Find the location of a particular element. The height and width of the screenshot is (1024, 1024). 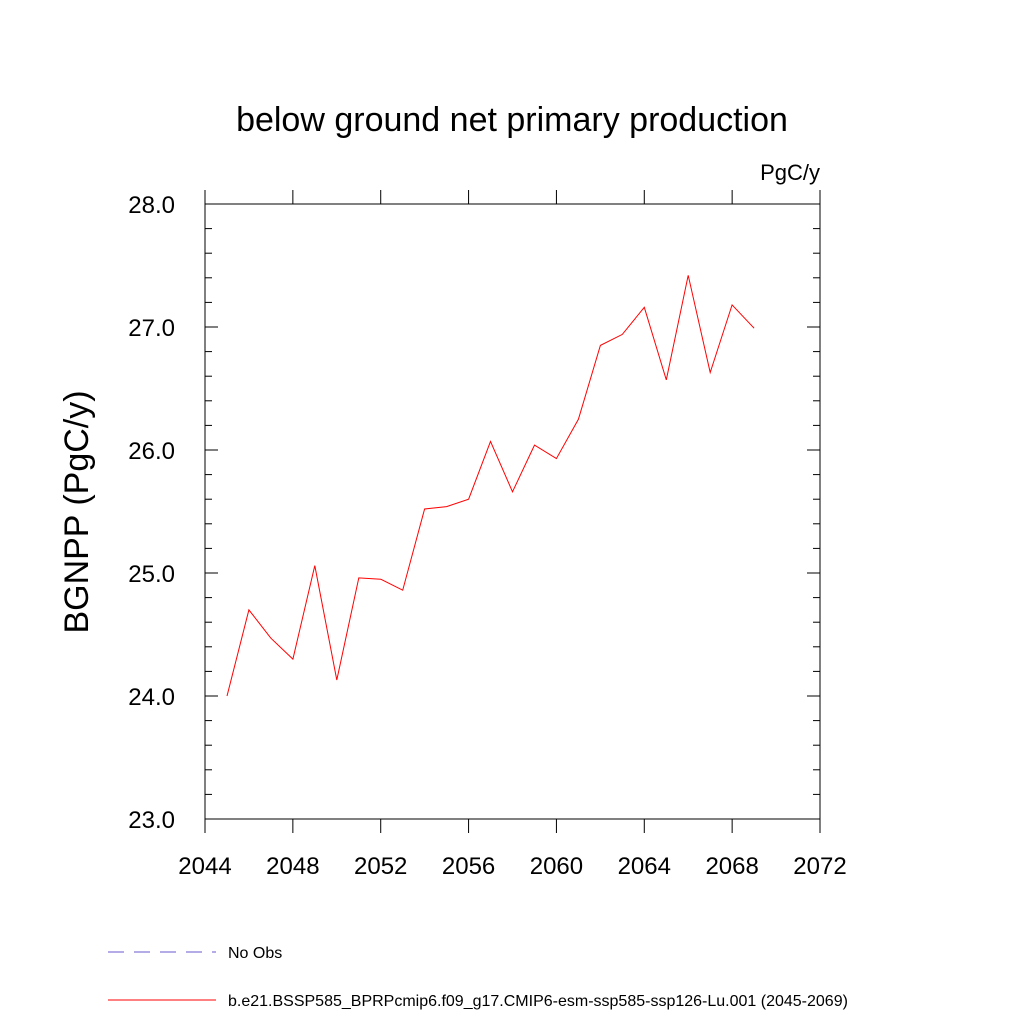

units-label: PgC/y is located at coordinates (790, 172).